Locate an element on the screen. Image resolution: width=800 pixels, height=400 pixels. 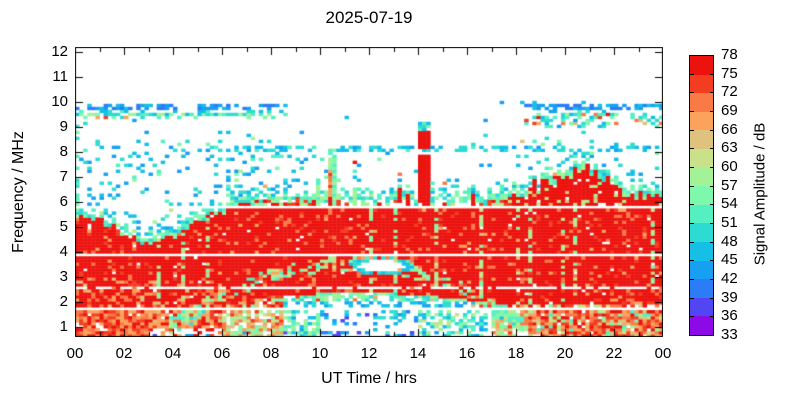
colorbar-tick-label: 60 is located at coordinates (729, 166).